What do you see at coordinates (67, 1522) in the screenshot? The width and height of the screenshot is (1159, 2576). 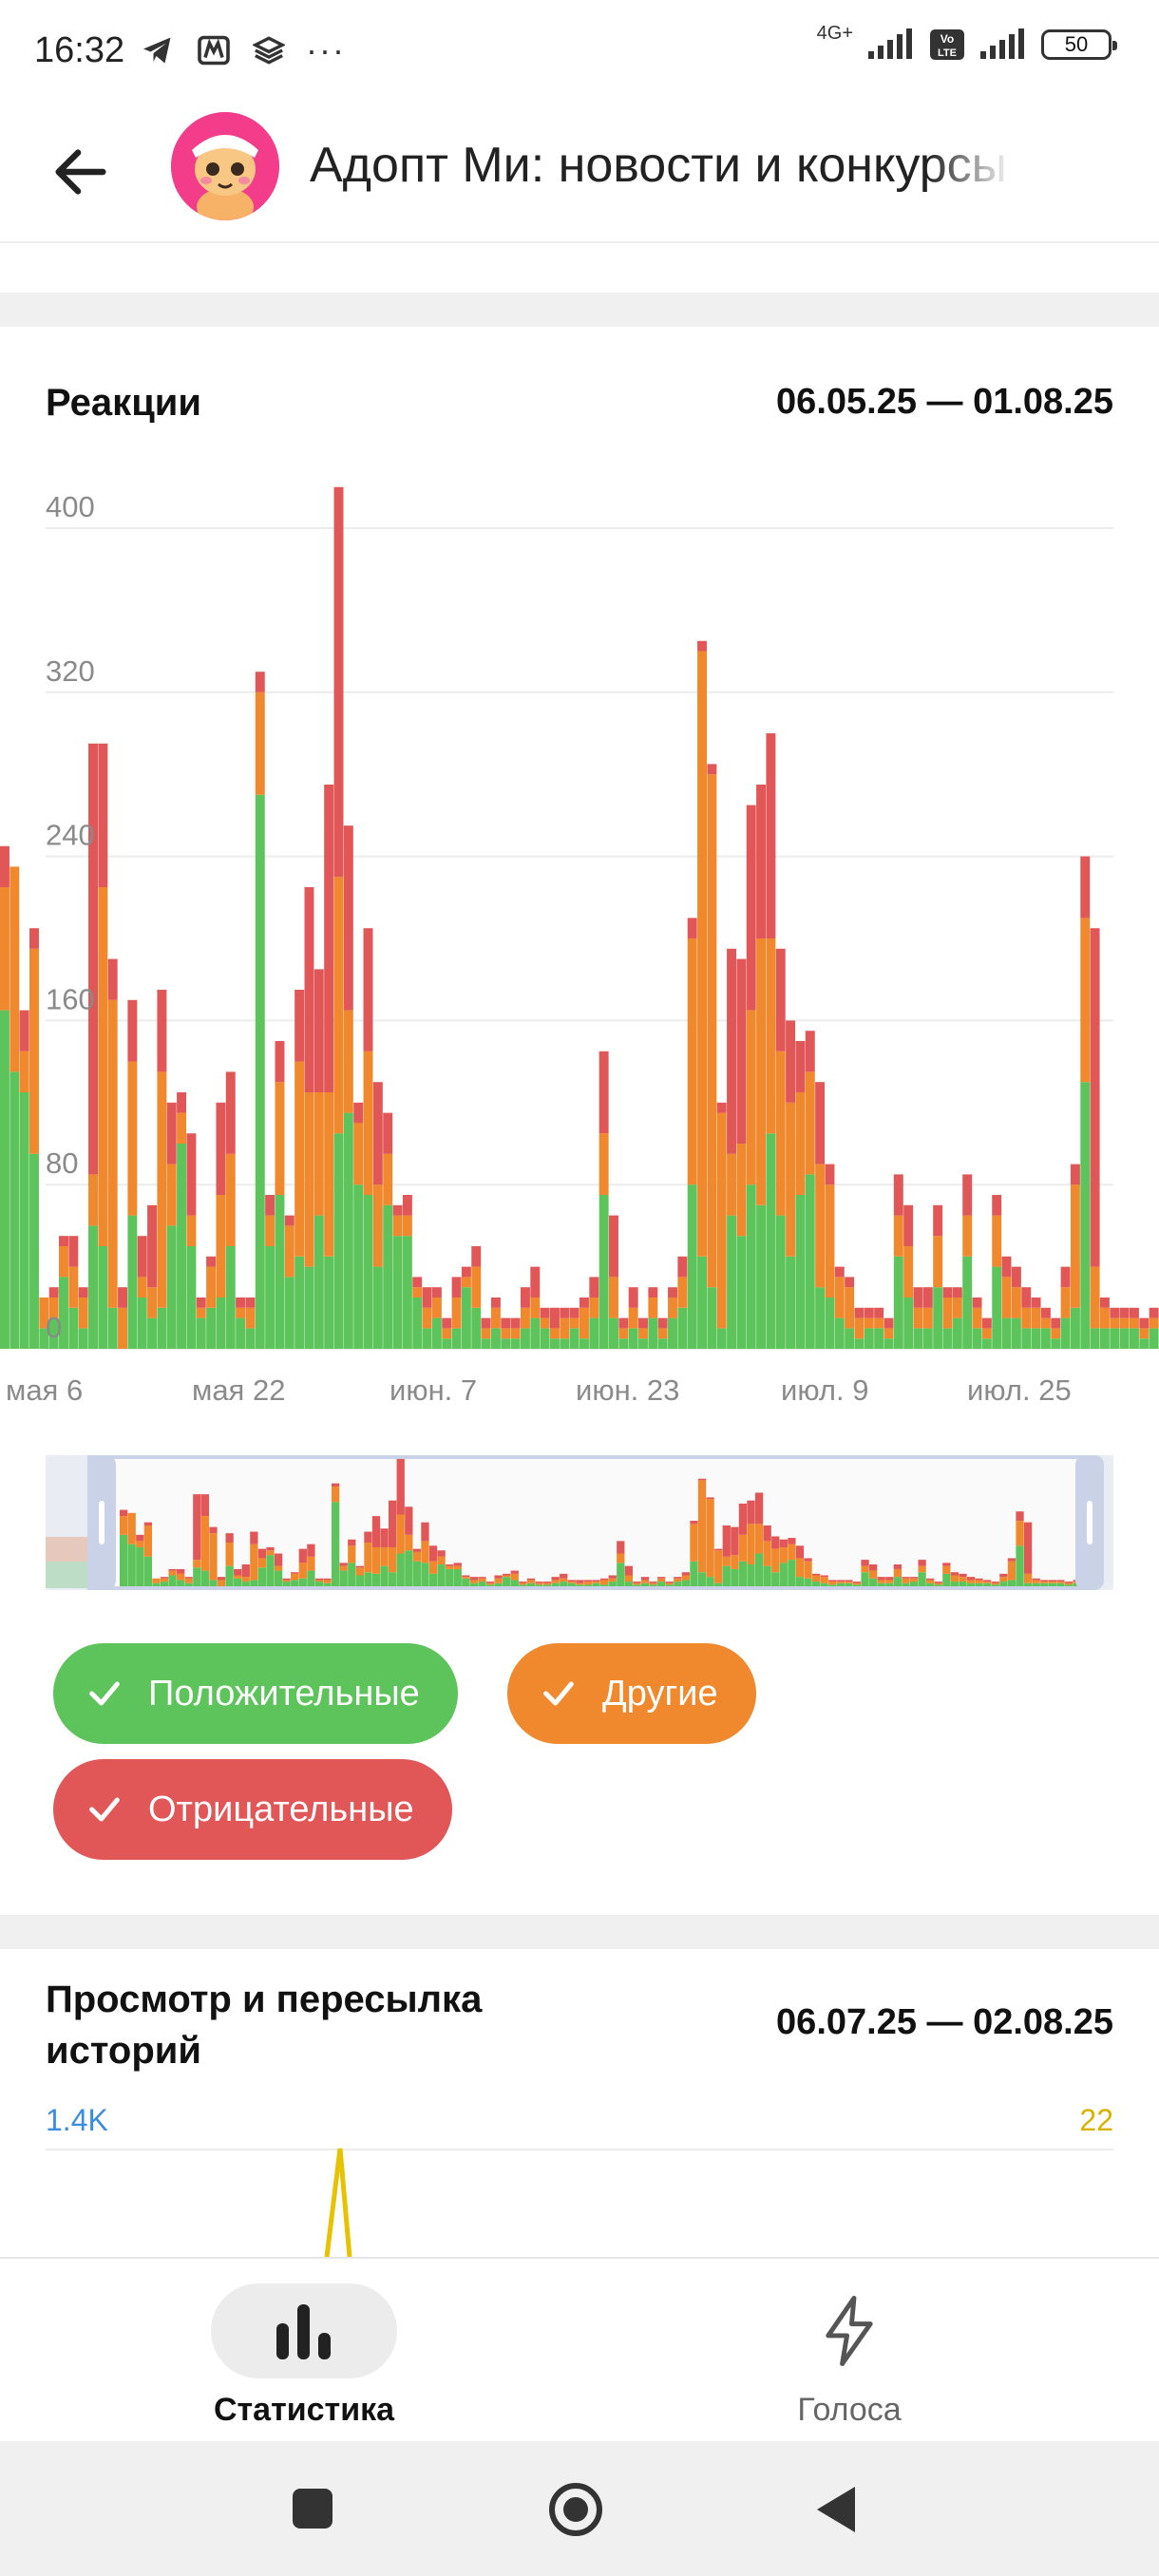 I see `navigator-dim-left` at bounding box center [67, 1522].